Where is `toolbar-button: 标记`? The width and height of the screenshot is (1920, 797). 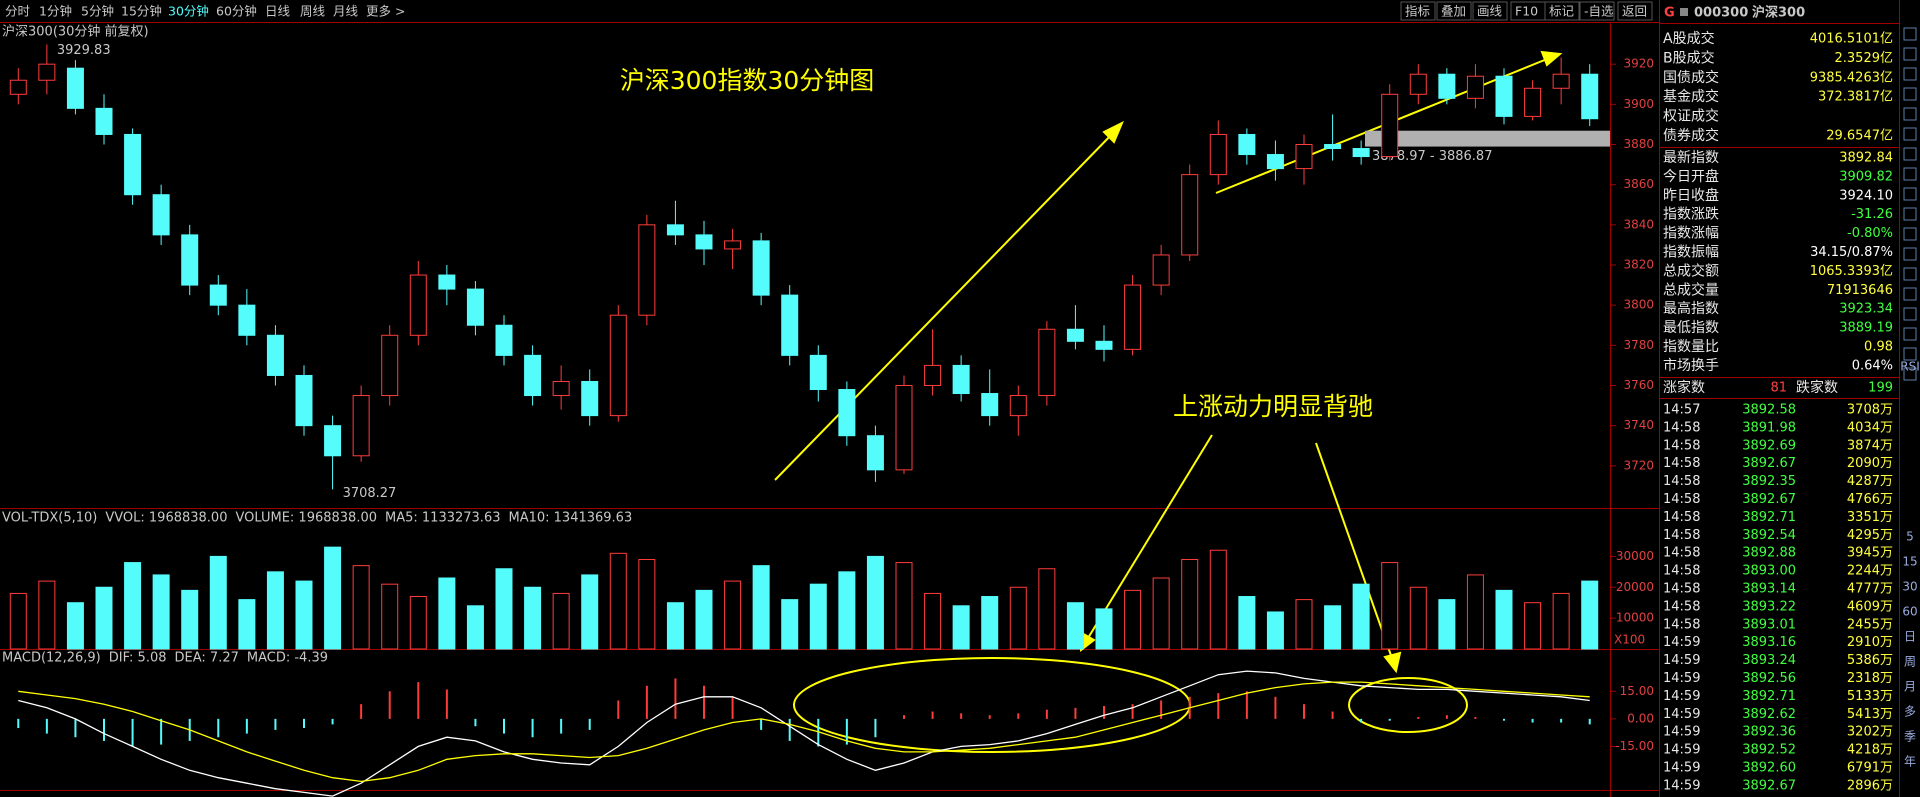
toolbar-button: 标记 is located at coordinates (1562, 11).